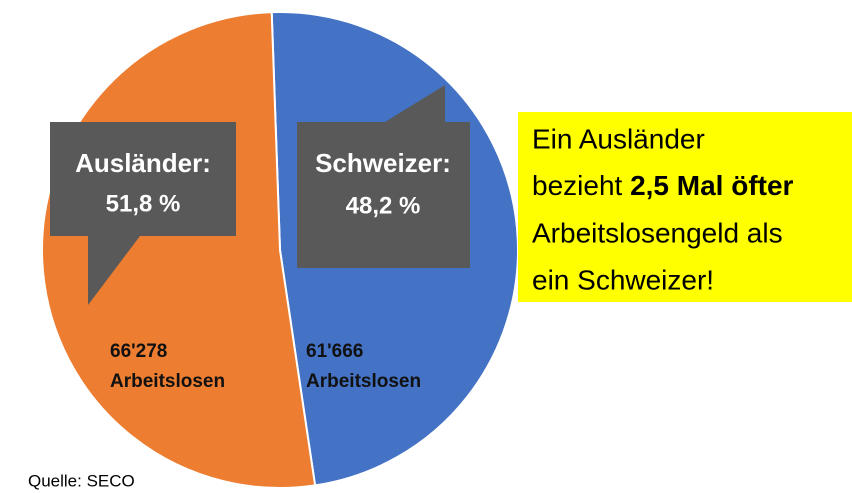 The width and height of the screenshot is (852, 493). I want to click on source: Quelle: SECO, so click(81, 480).